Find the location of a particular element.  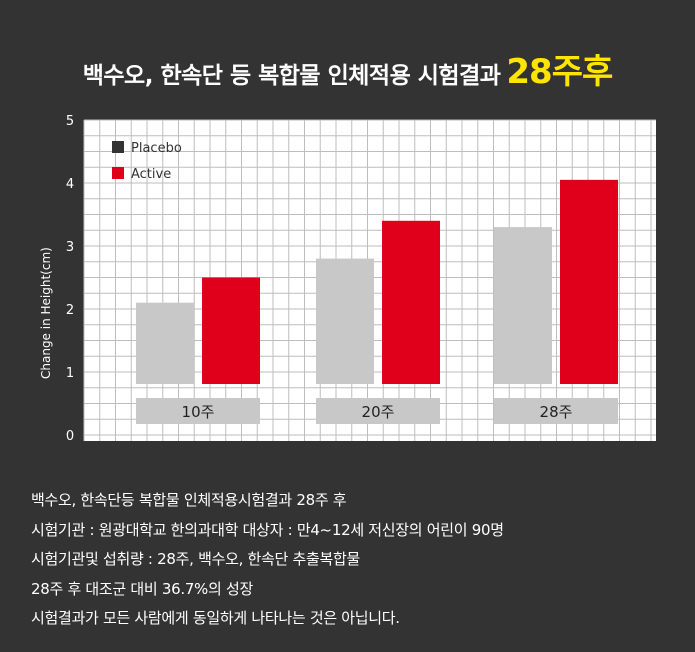

category-label: 28주 is located at coordinates (556, 412).